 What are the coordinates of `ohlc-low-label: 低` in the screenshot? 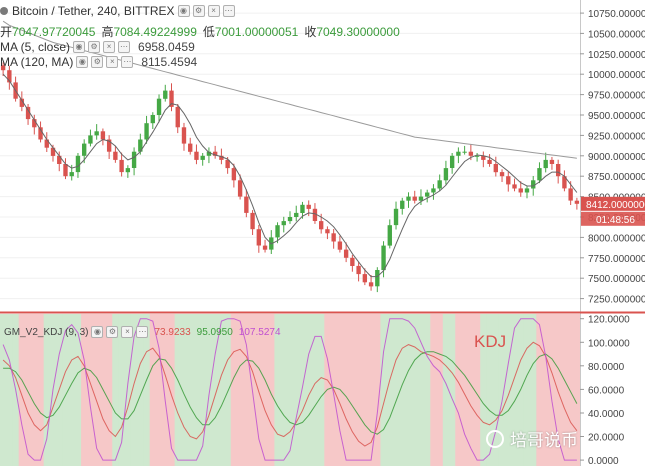 It's located at (208, 32).